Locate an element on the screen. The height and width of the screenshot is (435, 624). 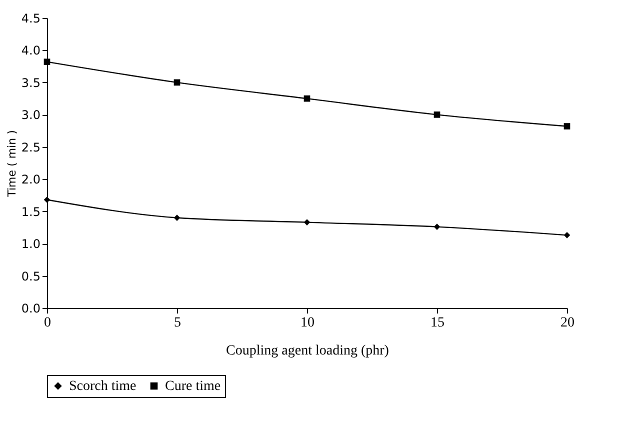
legend-label: Scorch time is located at coordinates (102, 386).